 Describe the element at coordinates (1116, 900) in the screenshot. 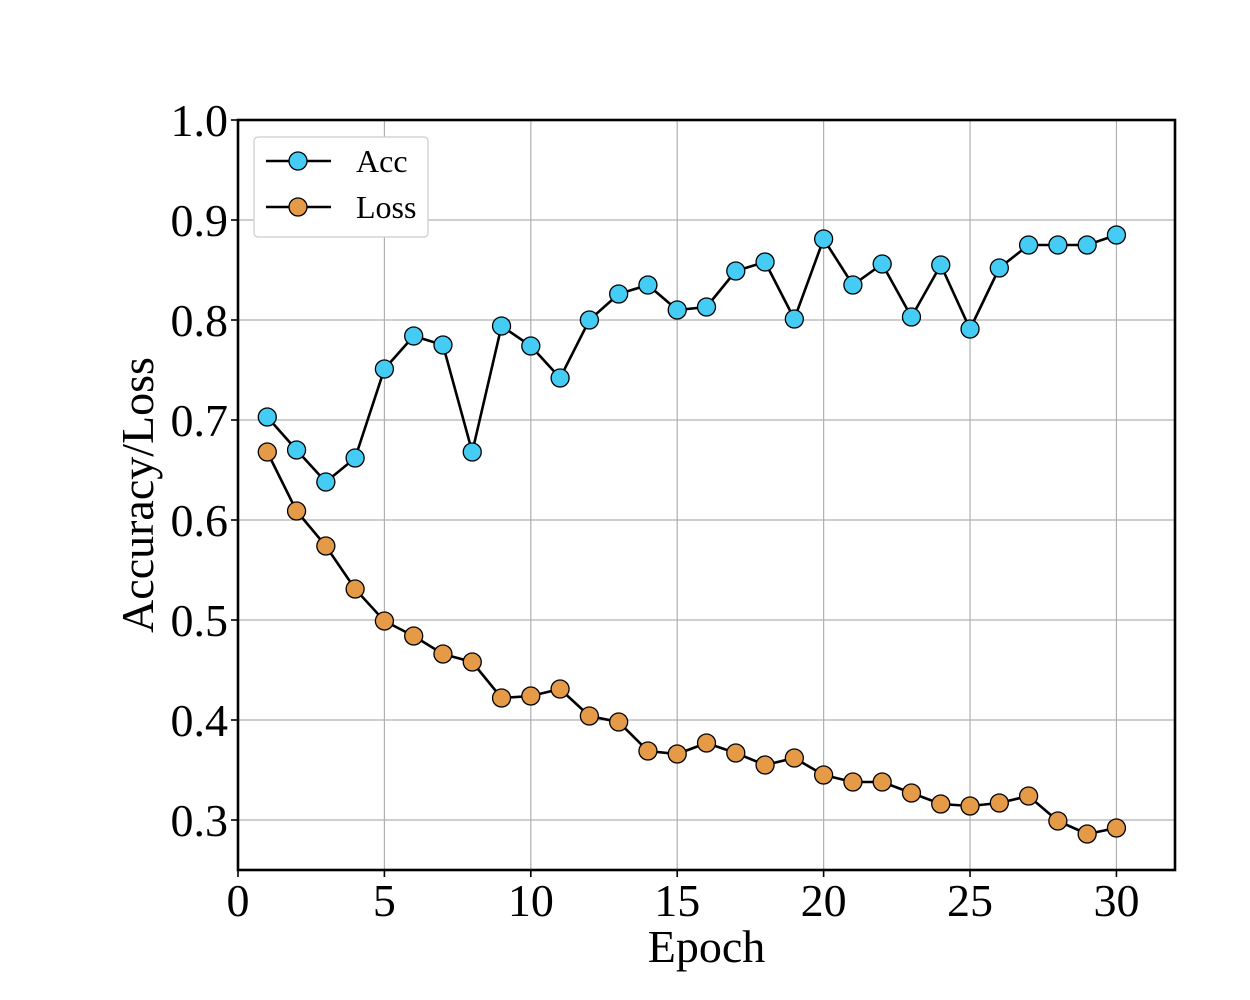

I see `x-tick-label: 30` at that location.